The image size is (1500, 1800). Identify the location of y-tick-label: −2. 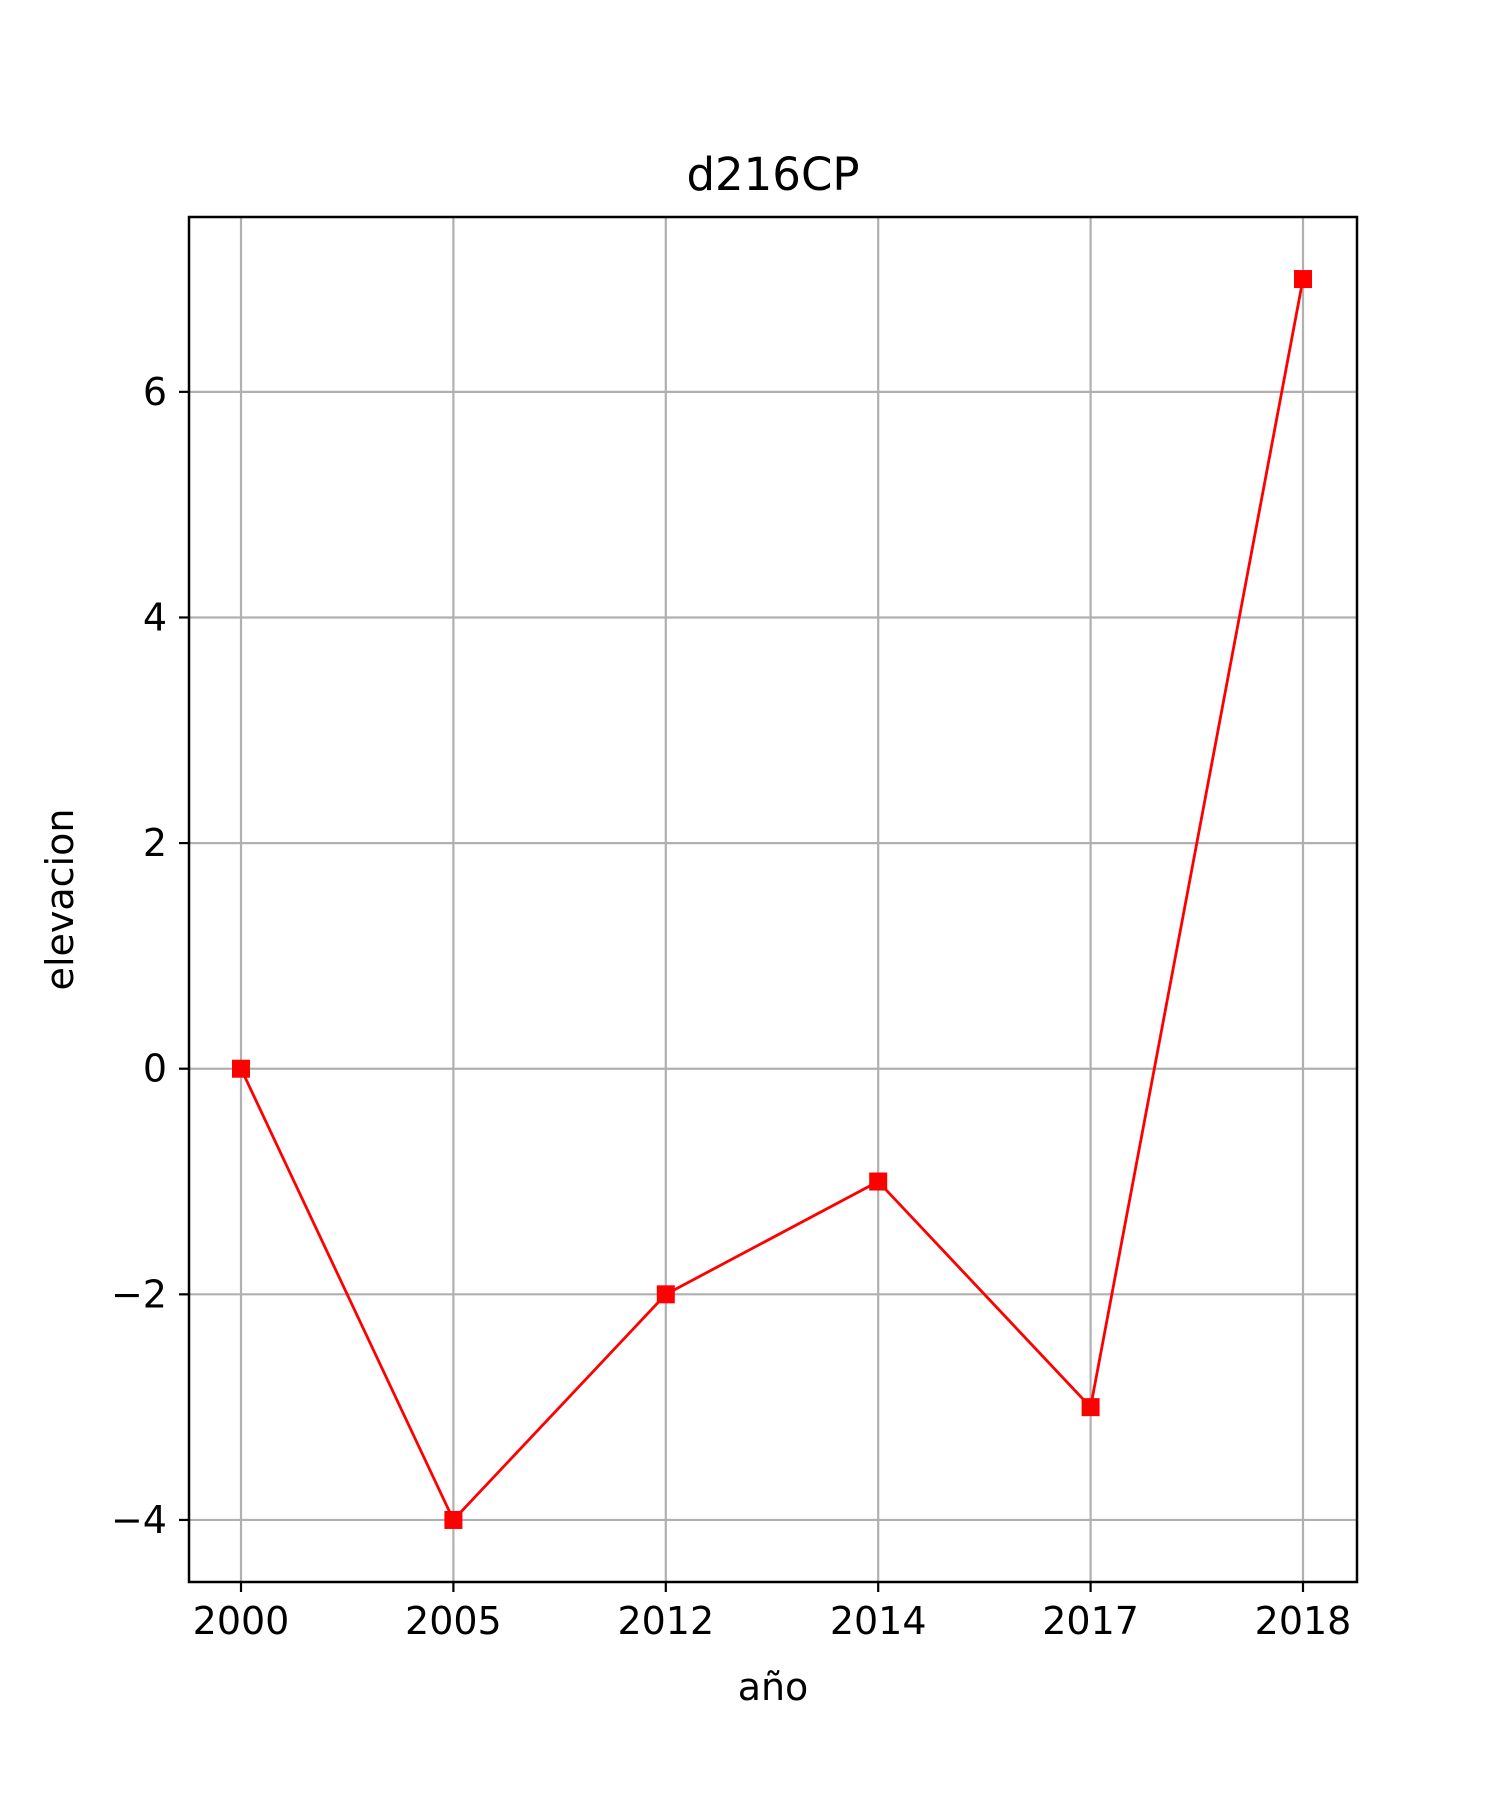
(139, 1294).